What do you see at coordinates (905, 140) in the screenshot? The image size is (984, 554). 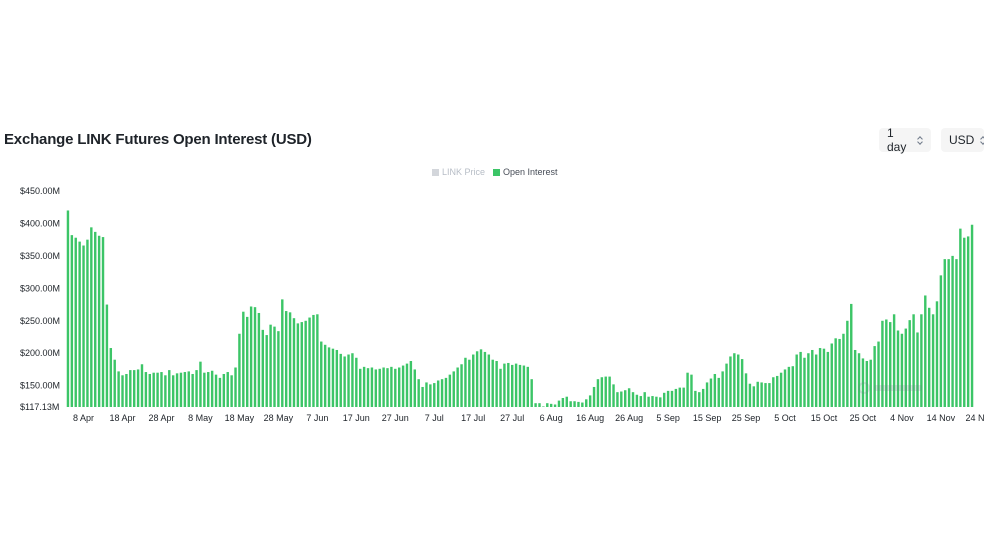 I see `interval-select: 1 day` at bounding box center [905, 140].